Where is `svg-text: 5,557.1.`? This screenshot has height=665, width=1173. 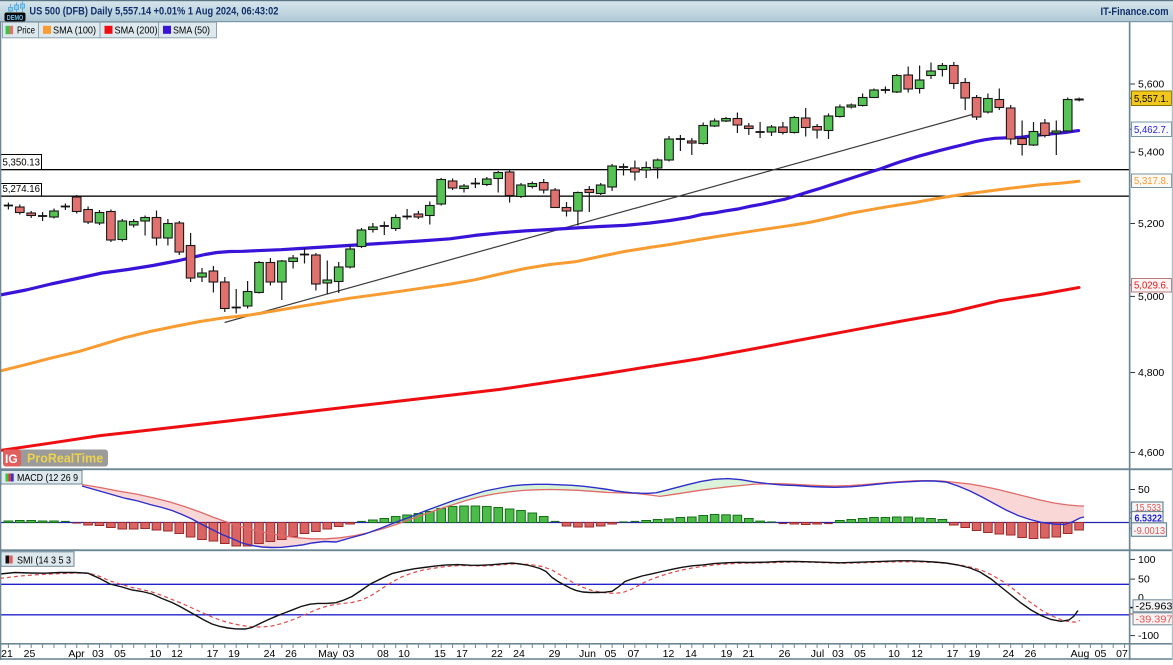
svg-text: 5,557.1. is located at coordinates (1151, 99).